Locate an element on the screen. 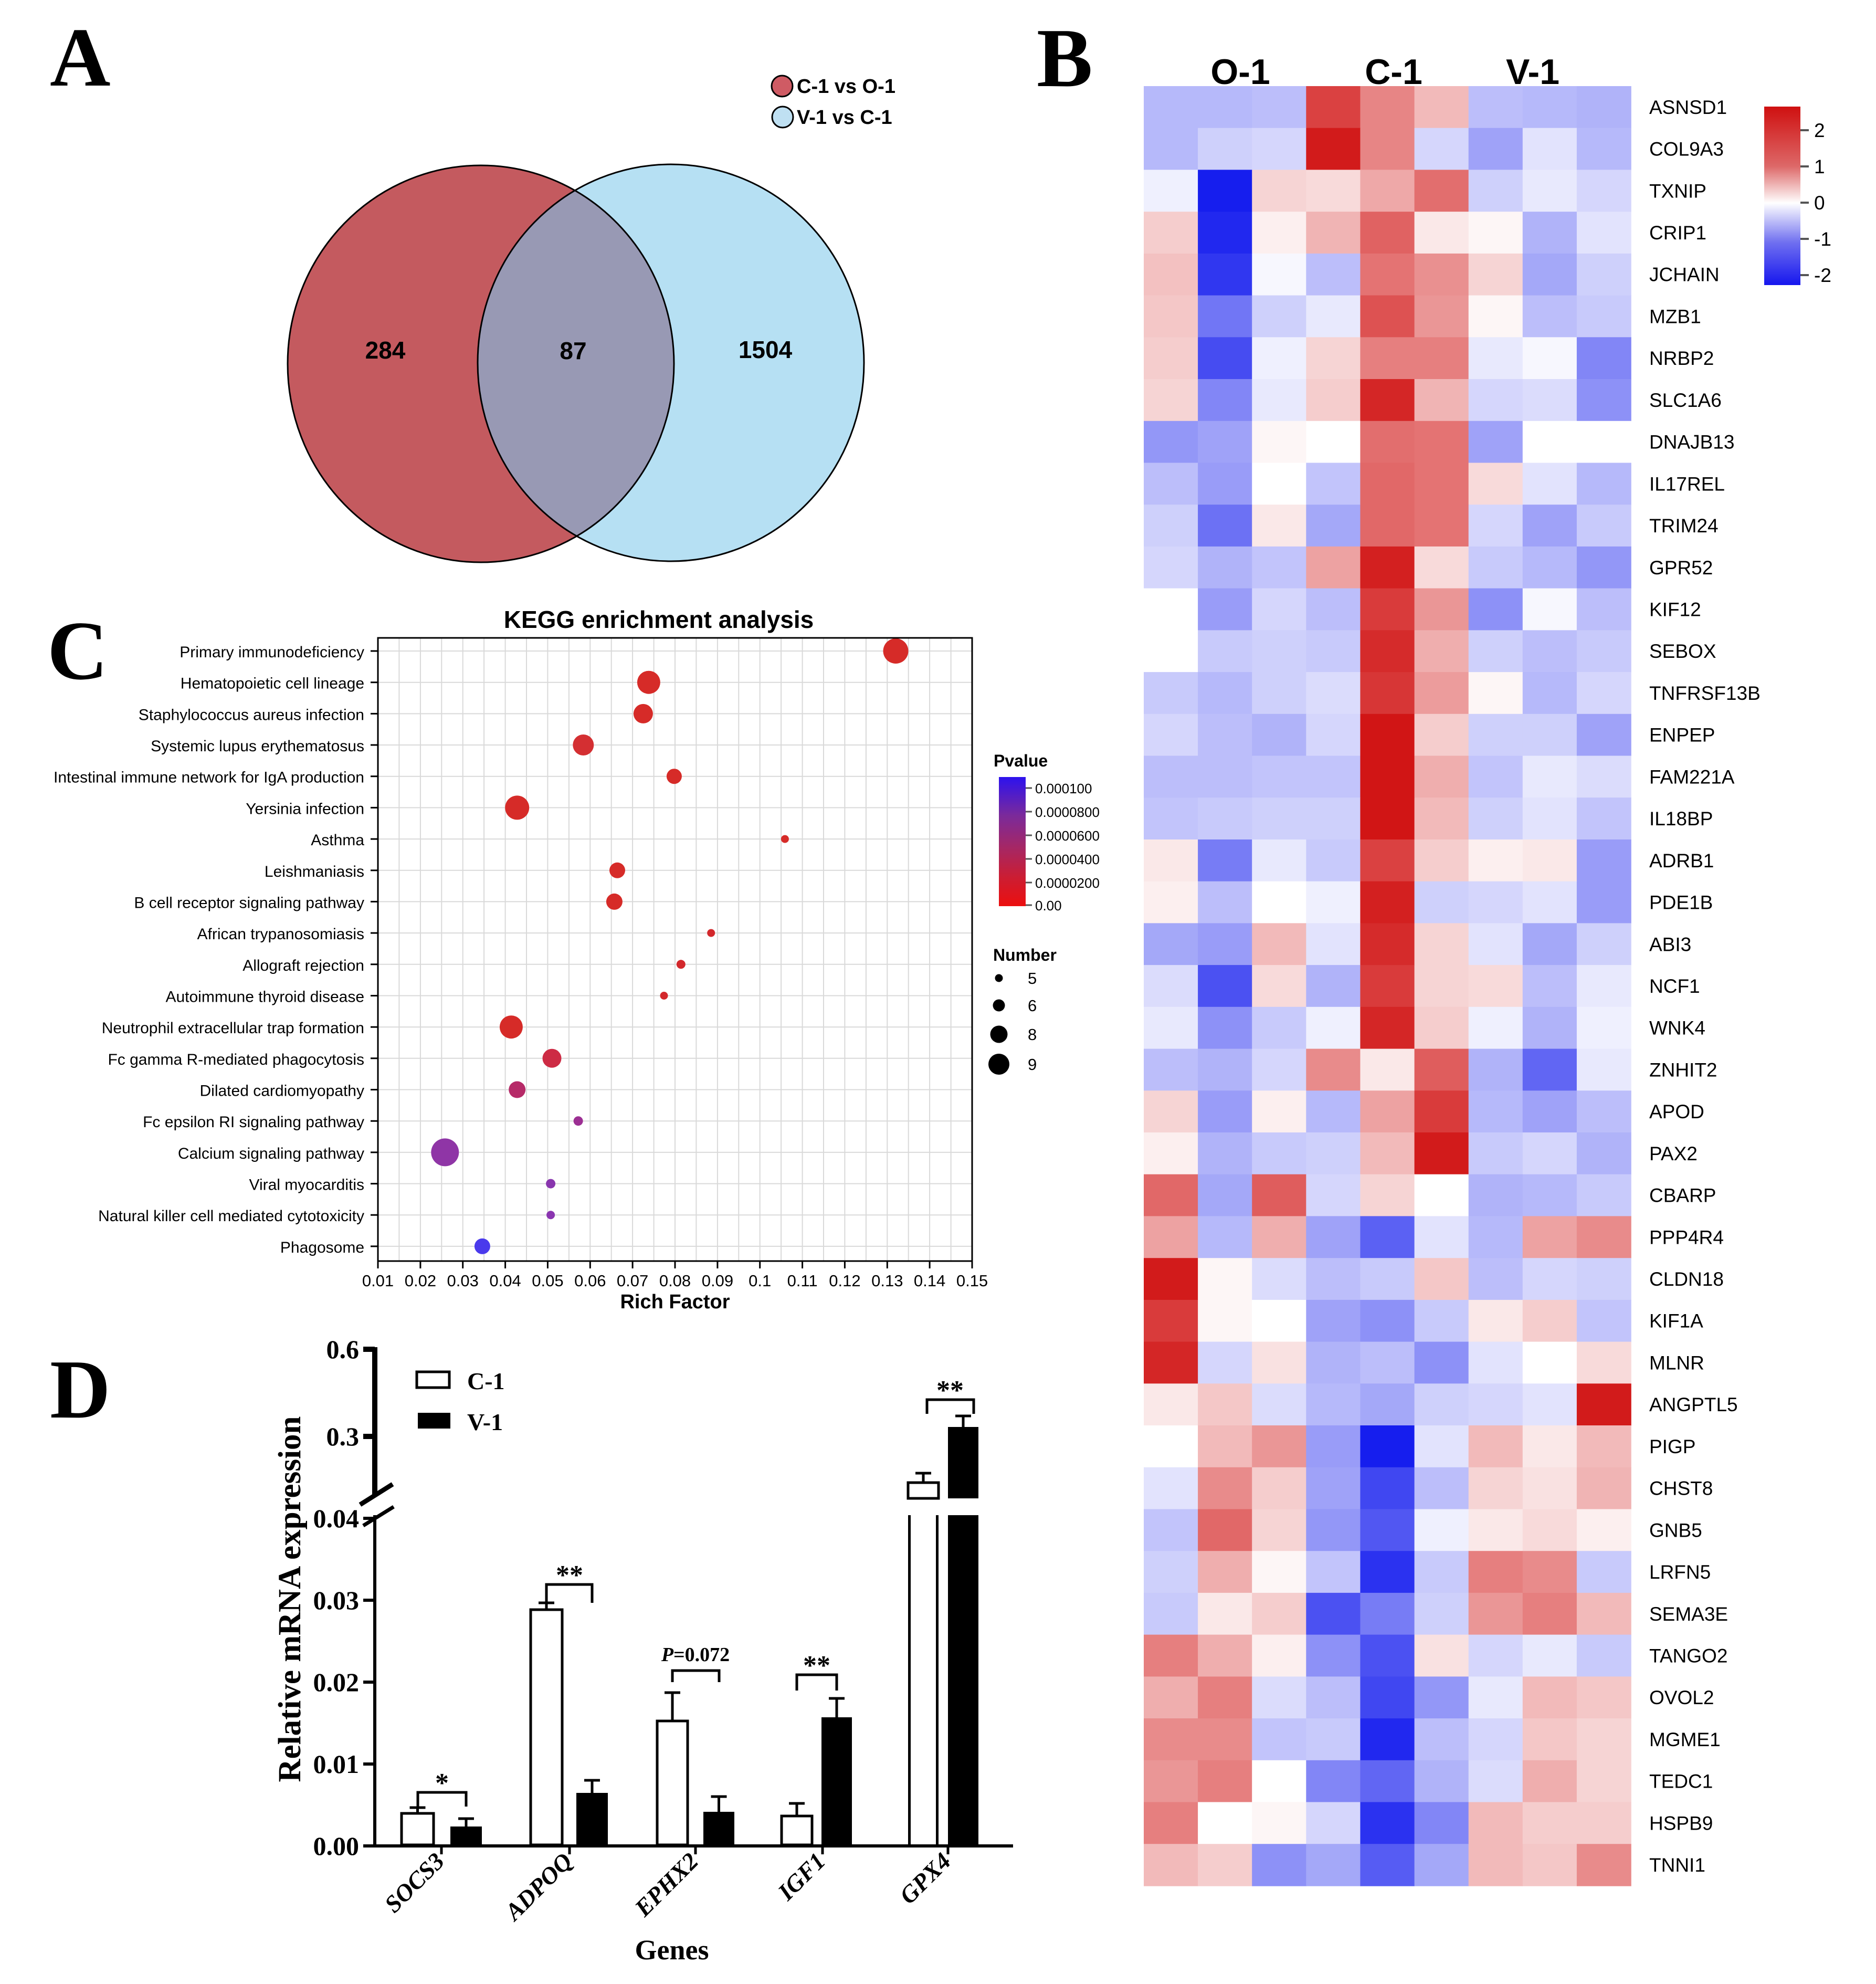 This screenshot has width=1876, height=1984. svg-text: PPP4R4 is located at coordinates (1686, 1237).